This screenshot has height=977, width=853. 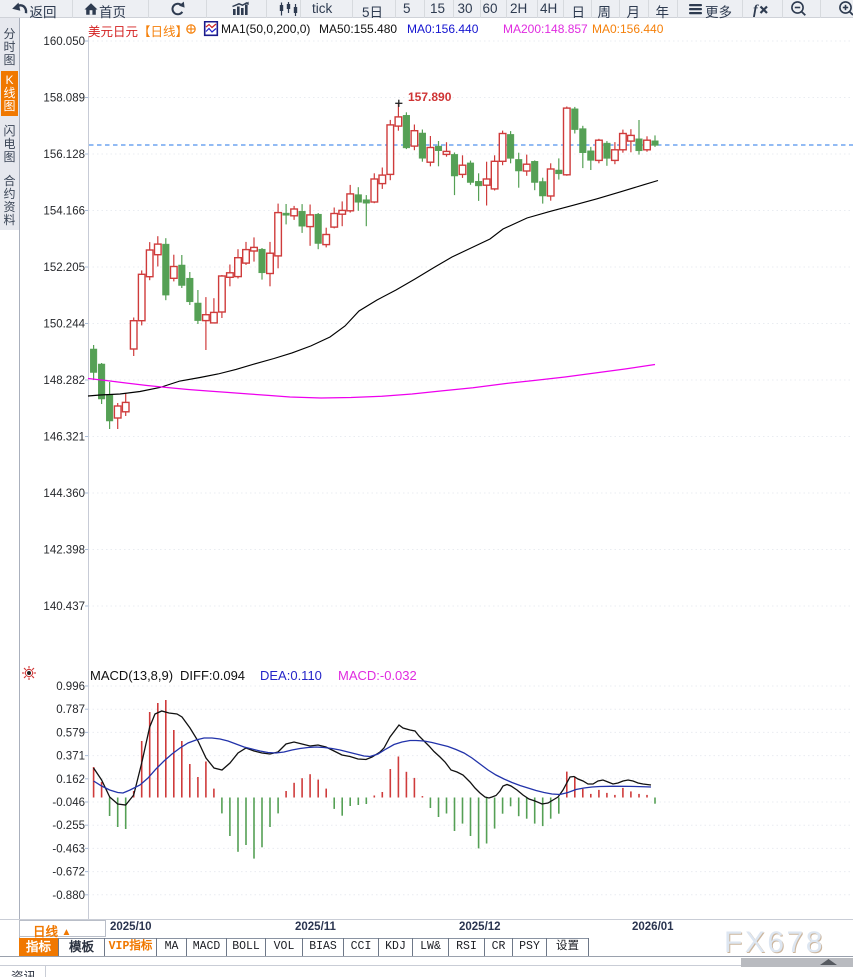 What do you see at coordinates (70, 733) in the screenshot?
I see `svg-text: 0.579` at bounding box center [70, 733].